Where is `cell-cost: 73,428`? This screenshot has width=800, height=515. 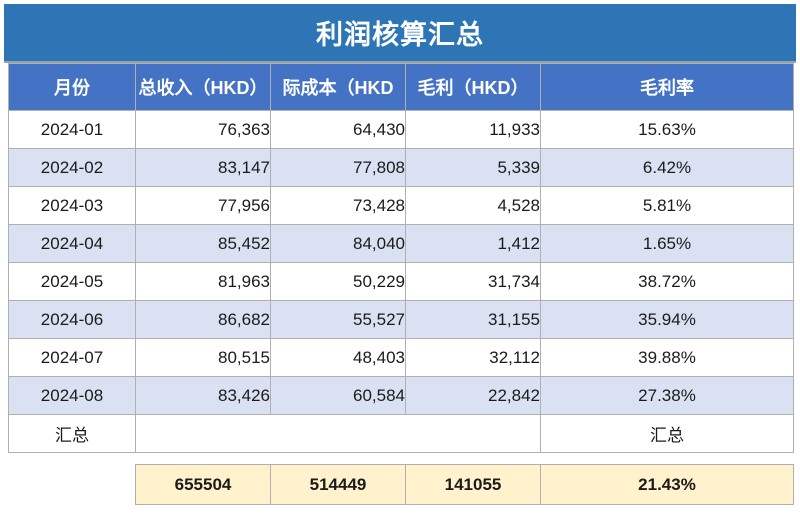 cell-cost: 73,428 is located at coordinates (338, 205).